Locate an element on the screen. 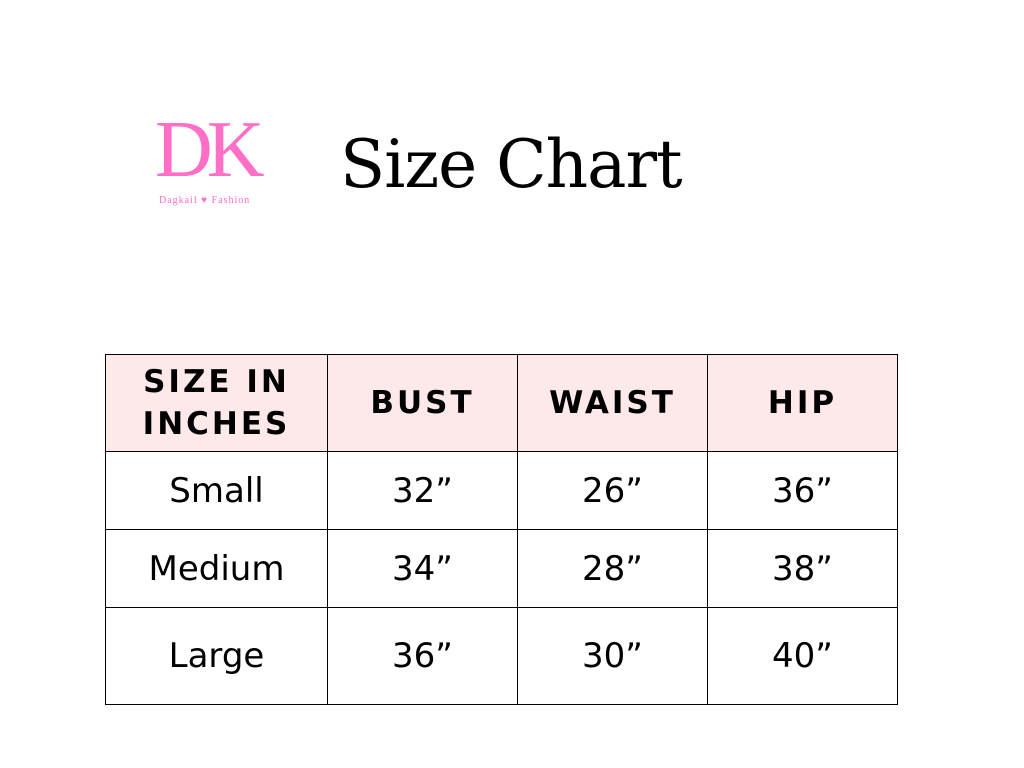  bust-cell: 36” is located at coordinates (422, 656).